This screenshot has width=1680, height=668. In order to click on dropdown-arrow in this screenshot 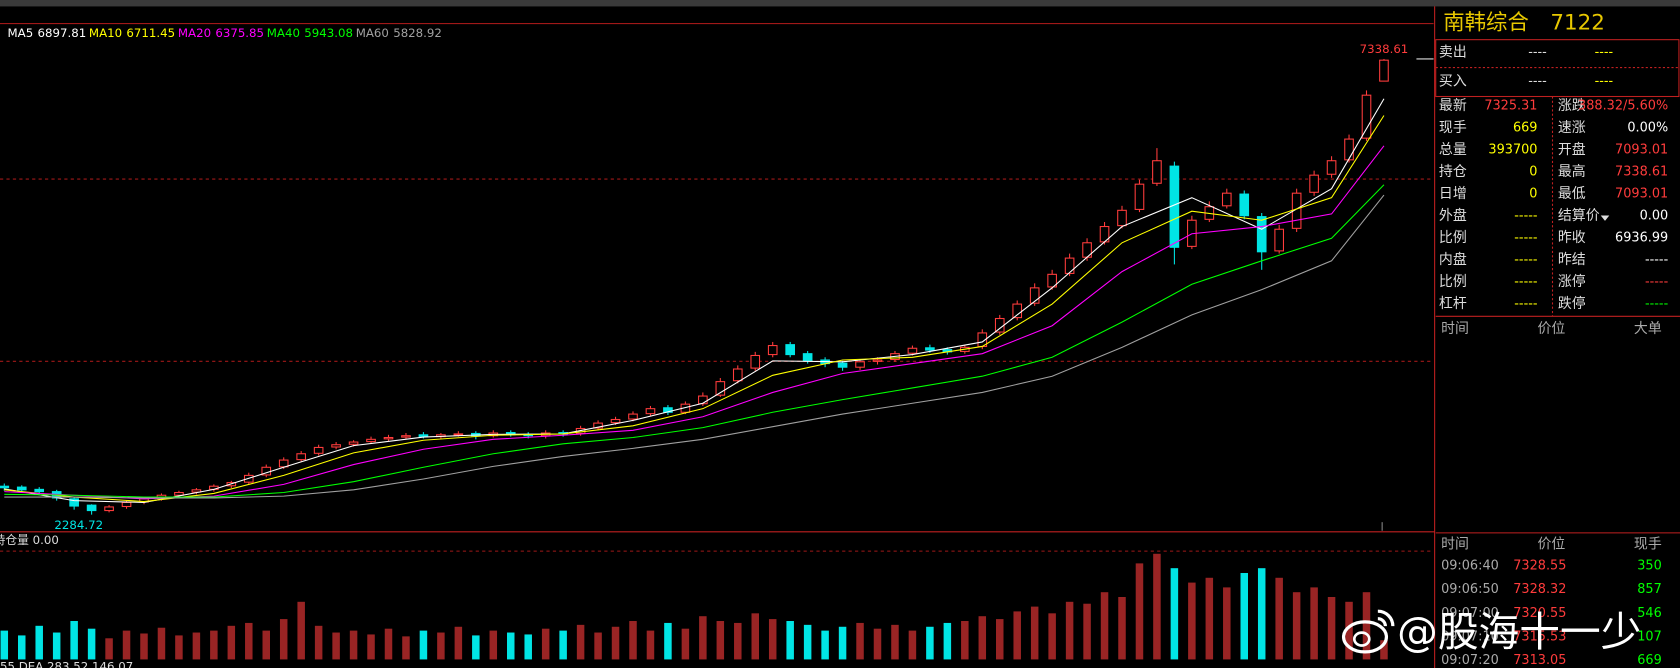, I will do `click(1605, 218)`.